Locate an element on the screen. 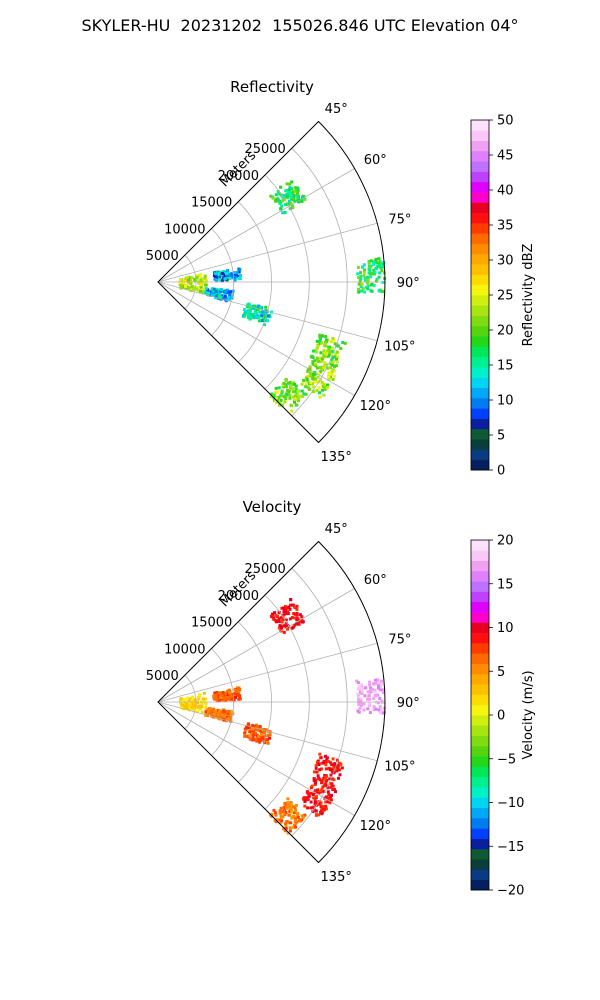 This screenshot has height=1000, width=600. velocity-colorbar-tick-label: 0 is located at coordinates (501, 716).